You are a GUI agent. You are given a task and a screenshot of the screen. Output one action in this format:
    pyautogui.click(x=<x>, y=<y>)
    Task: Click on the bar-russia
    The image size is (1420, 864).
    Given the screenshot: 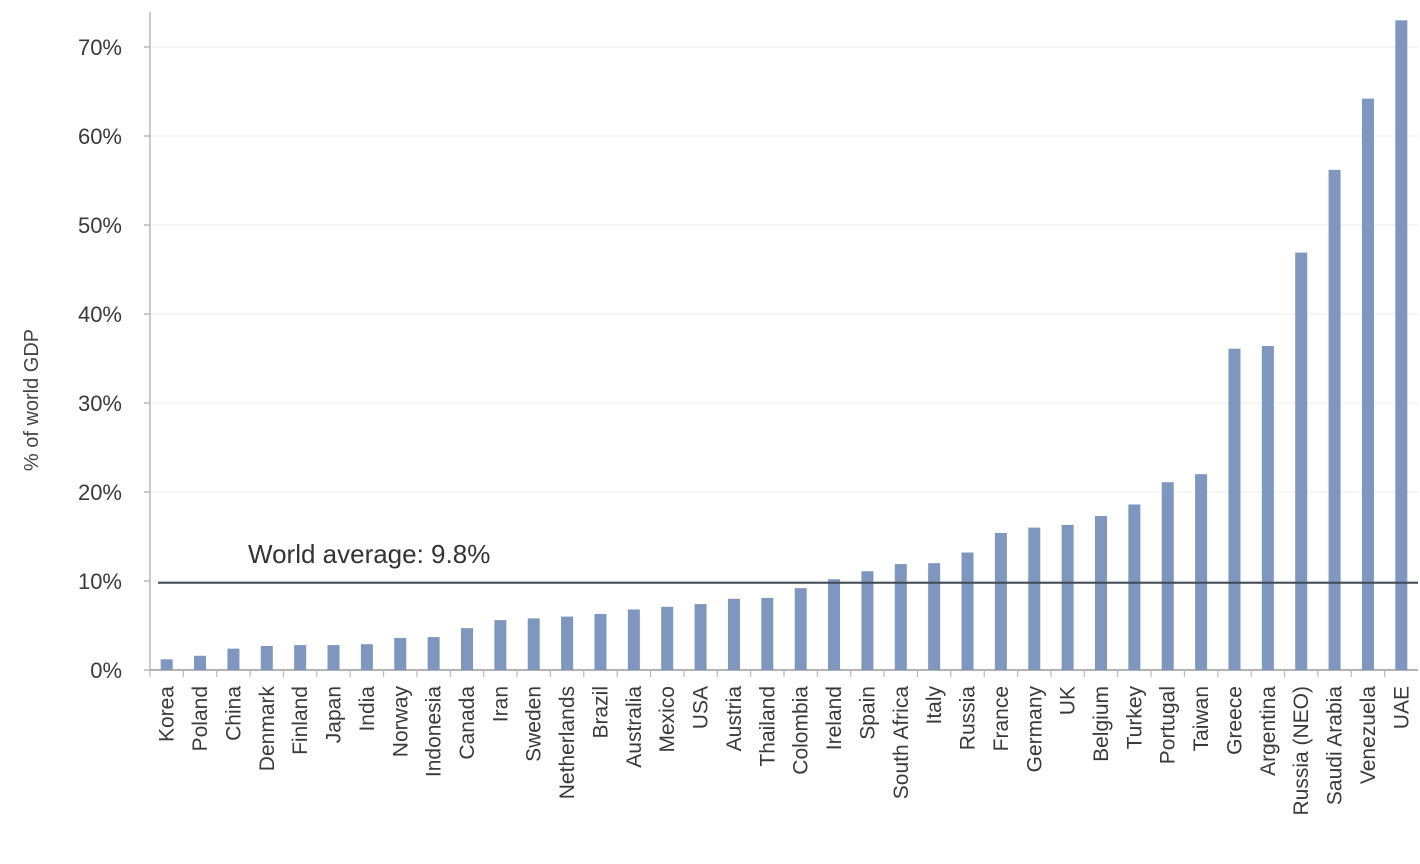 What is the action you would take?
    pyautogui.click(x=967, y=611)
    